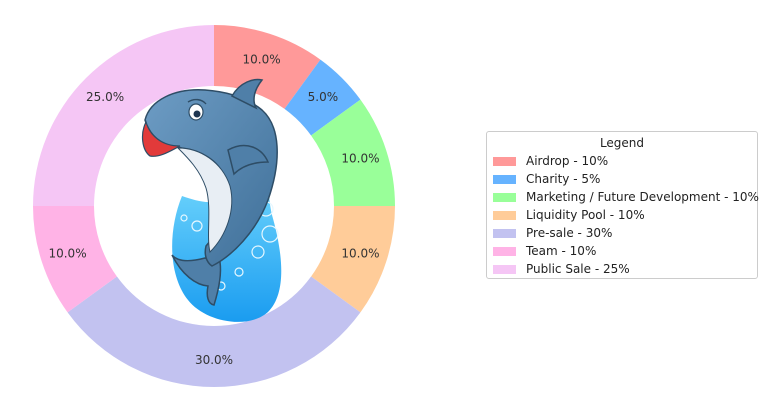  What do you see at coordinates (622, 143) in the screenshot?
I see `legend-title: Legend` at bounding box center [622, 143].